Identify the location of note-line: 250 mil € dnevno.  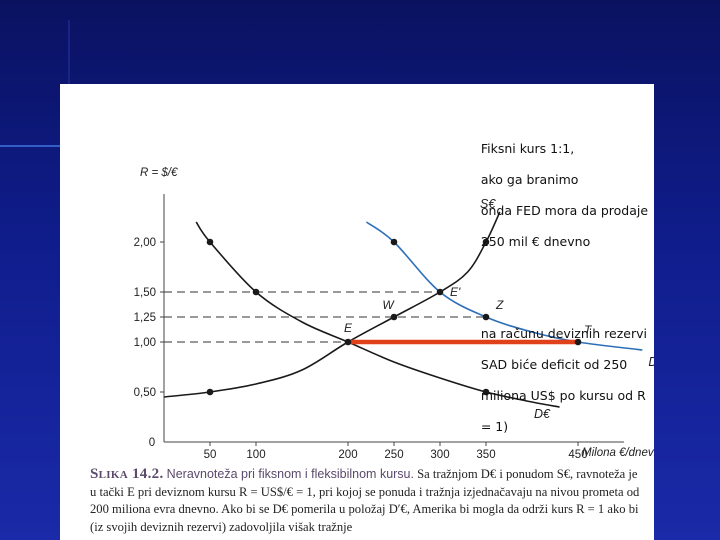
(535, 241).